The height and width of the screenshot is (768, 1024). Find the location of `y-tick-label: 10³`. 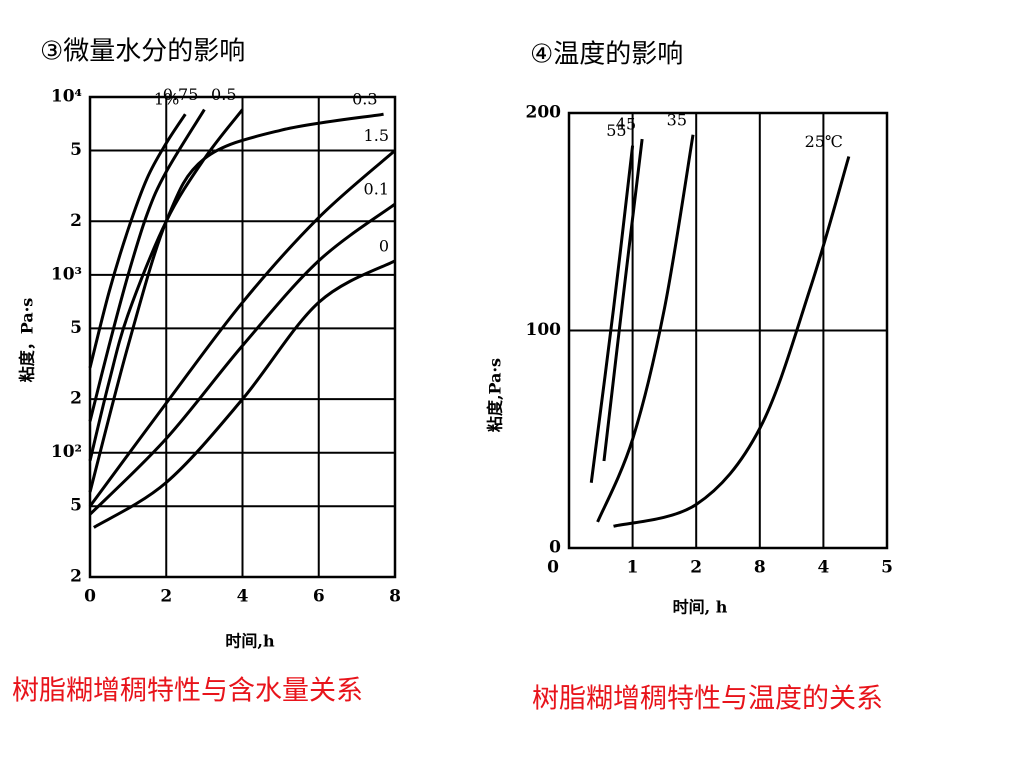

y-tick-label: 10³ is located at coordinates (66, 274).